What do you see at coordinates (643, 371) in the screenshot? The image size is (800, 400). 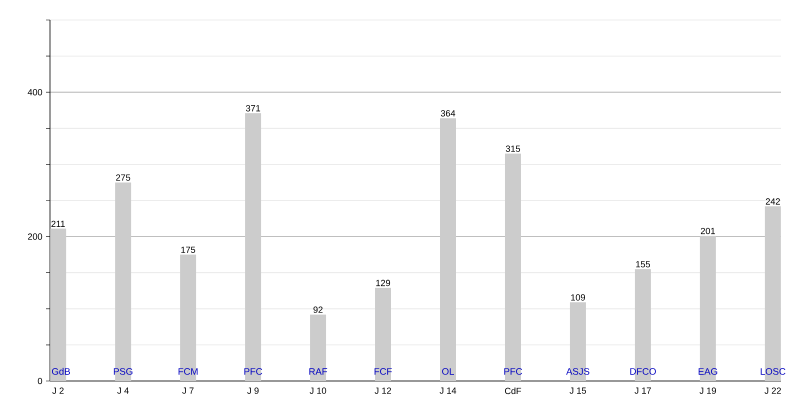 I see `annotation: DFCO` at bounding box center [643, 371].